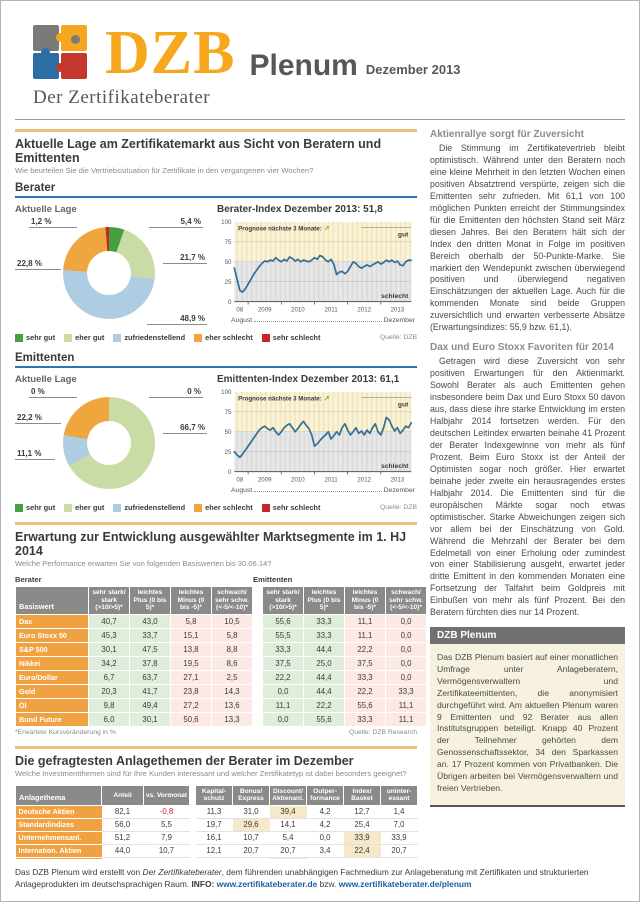  Describe the element at coordinates (28, 579) in the screenshot. I see `group-label-berater: Berater` at that location.